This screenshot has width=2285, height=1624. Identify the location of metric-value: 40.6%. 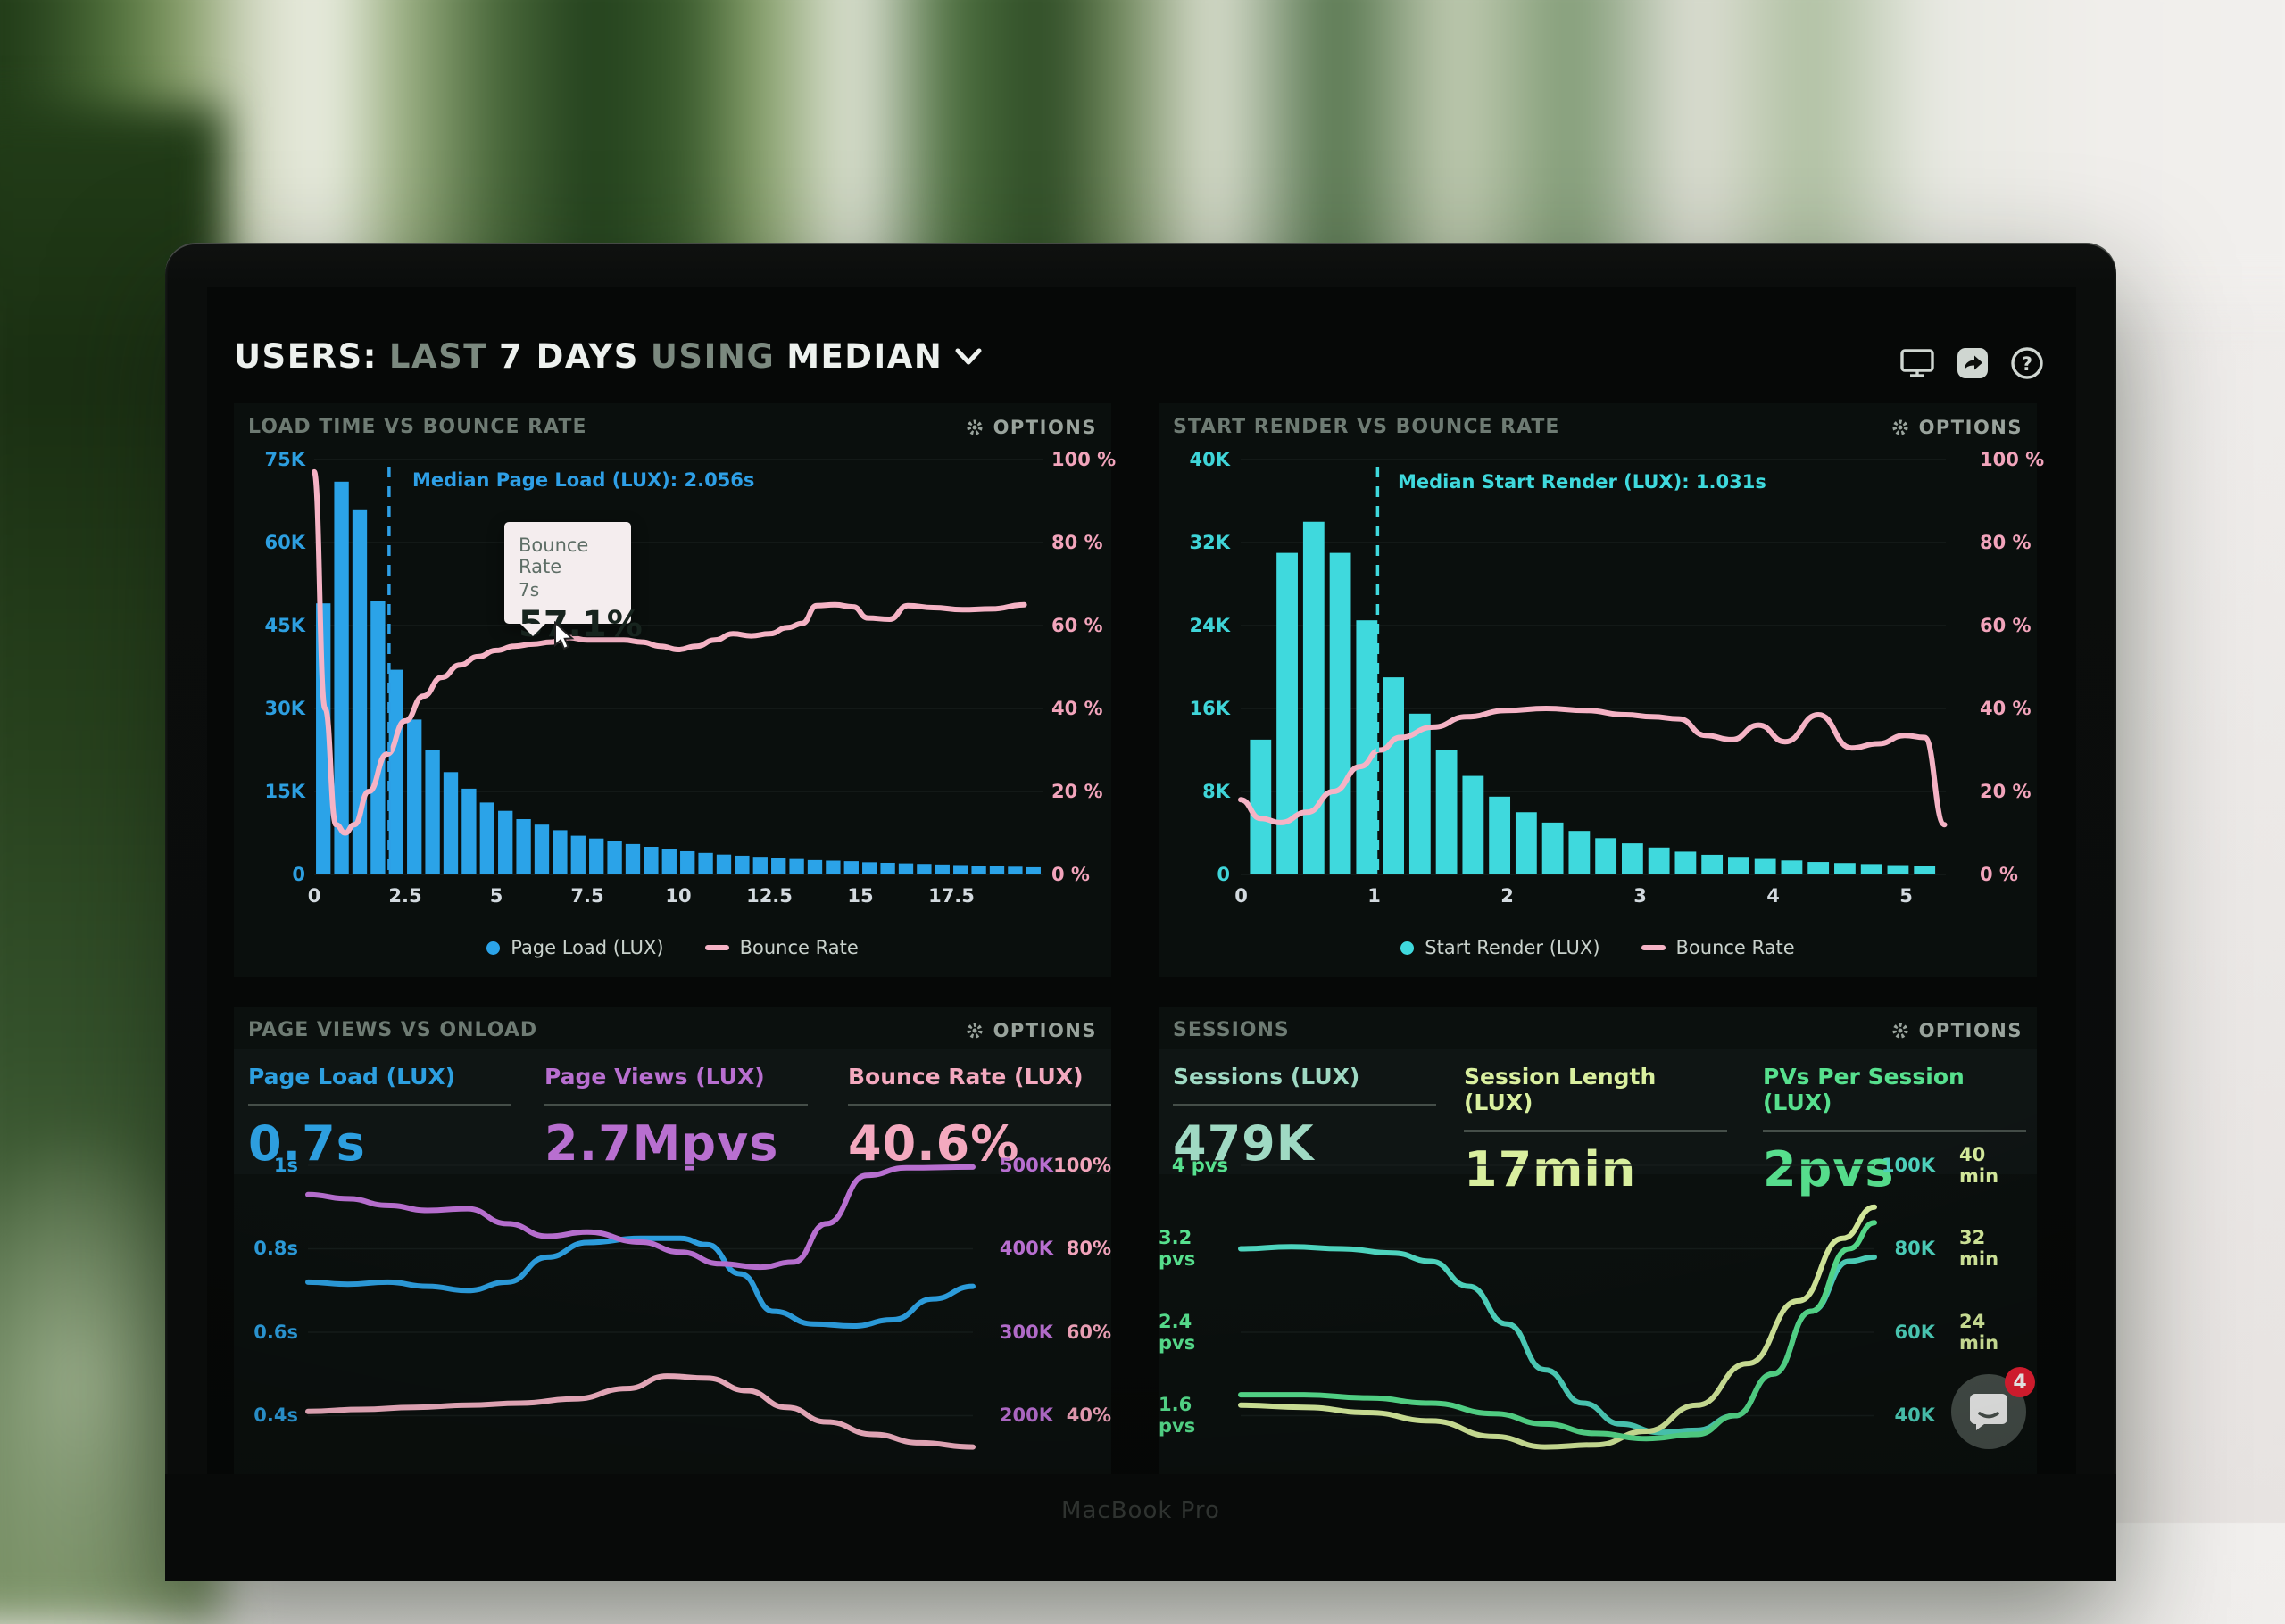
(934, 1143).